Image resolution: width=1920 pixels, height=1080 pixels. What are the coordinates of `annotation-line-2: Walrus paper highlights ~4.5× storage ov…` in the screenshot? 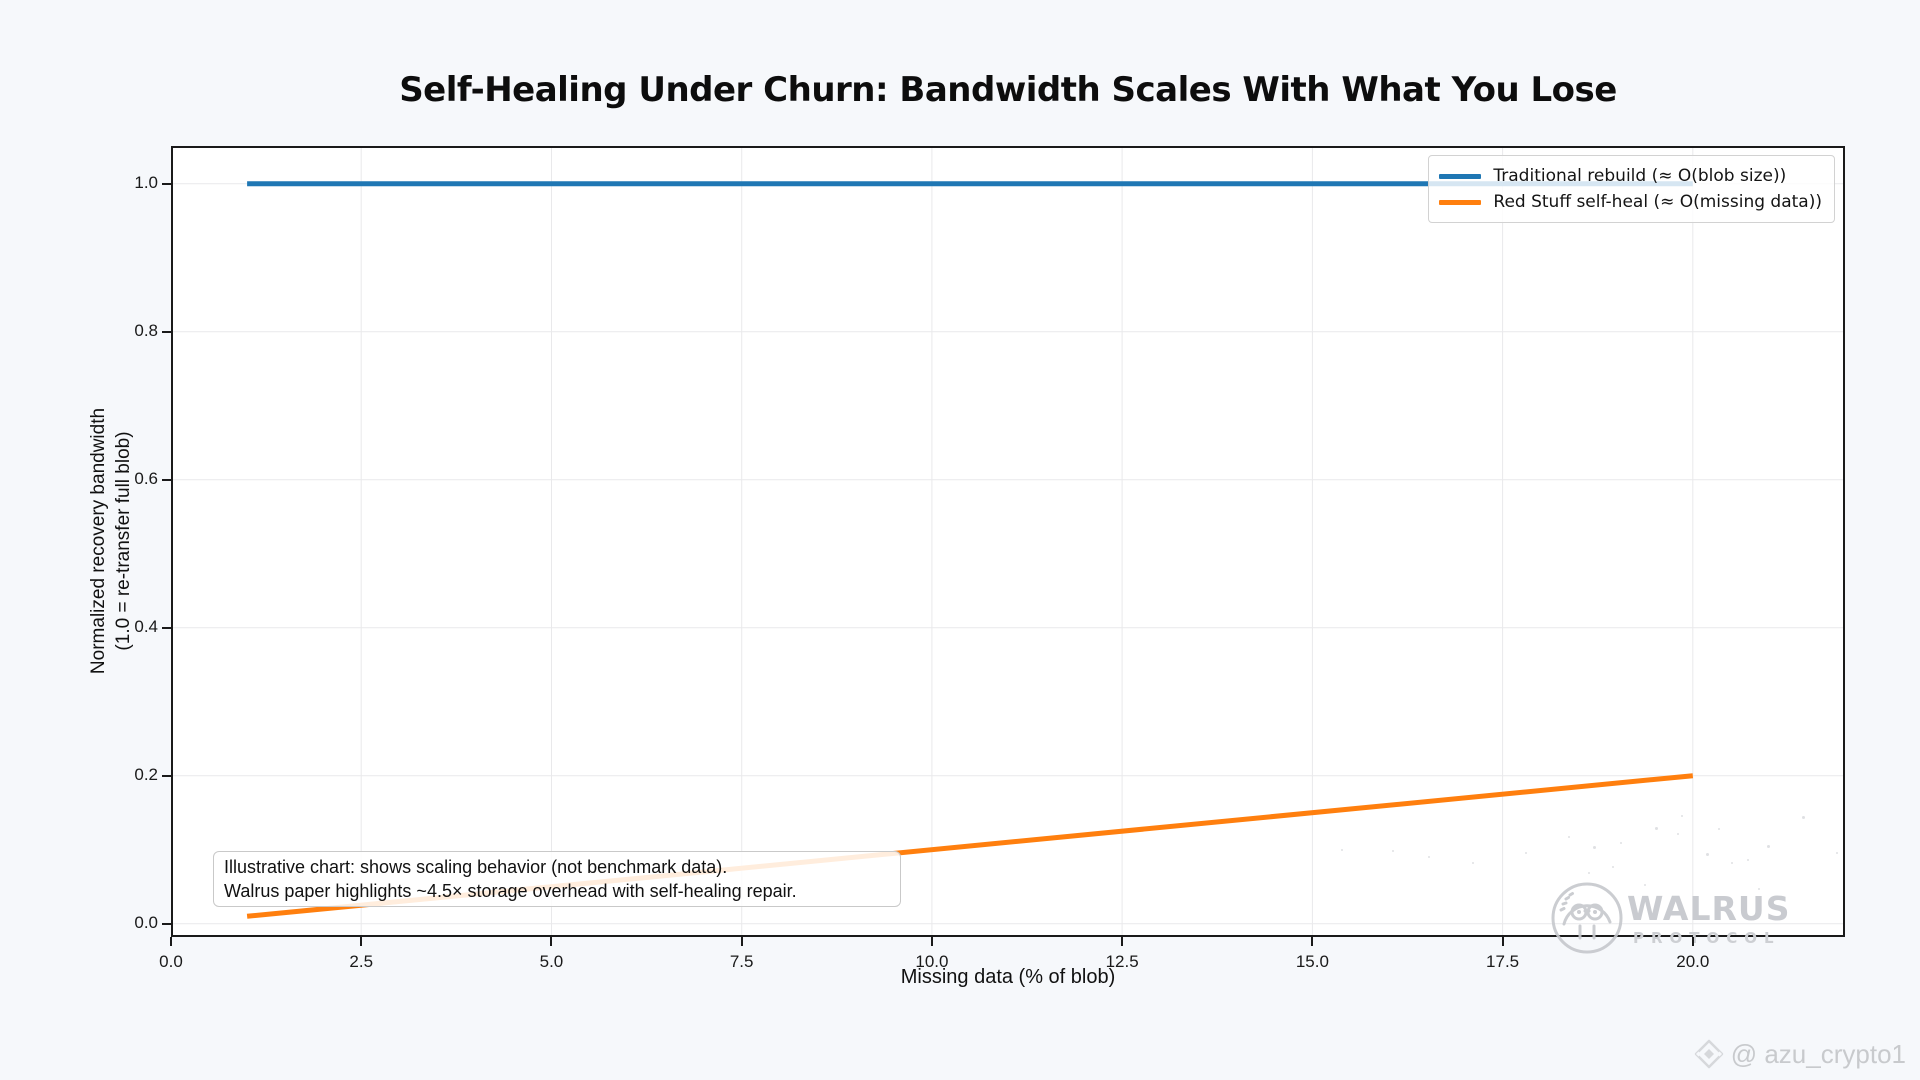 It's located at (510, 891).